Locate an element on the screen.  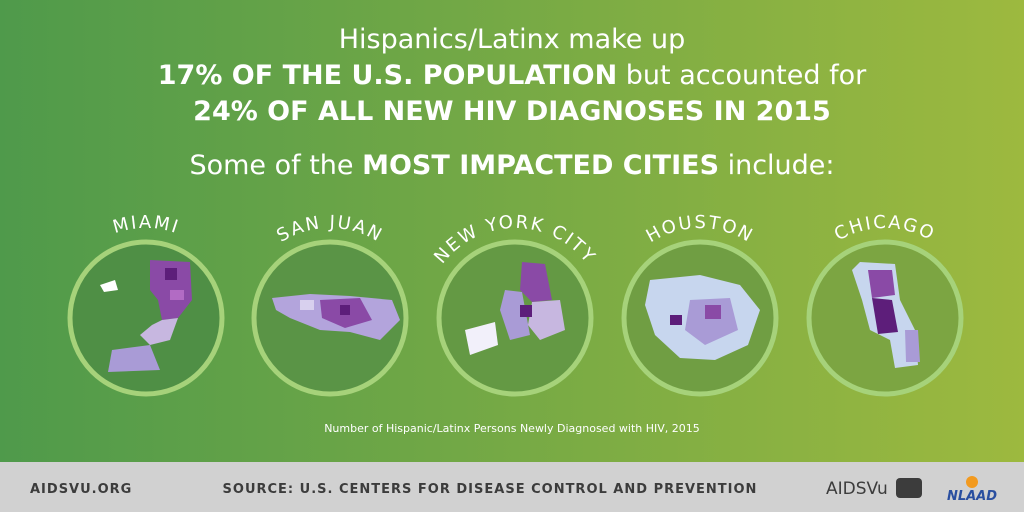
city-circle is located at coordinates (146, 318).